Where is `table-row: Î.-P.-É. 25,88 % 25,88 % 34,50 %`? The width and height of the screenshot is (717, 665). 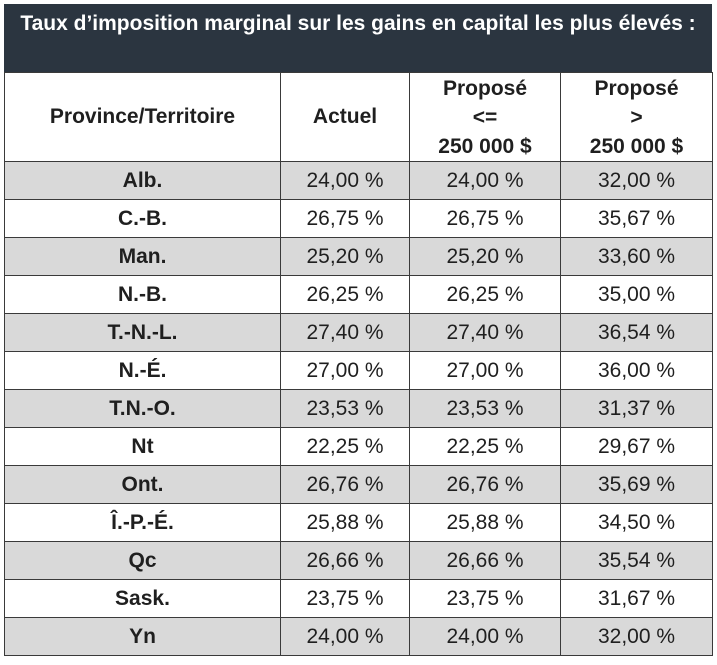 table-row: Î.-P.-É. 25,88 % 25,88 % 34,50 % is located at coordinates (358, 522).